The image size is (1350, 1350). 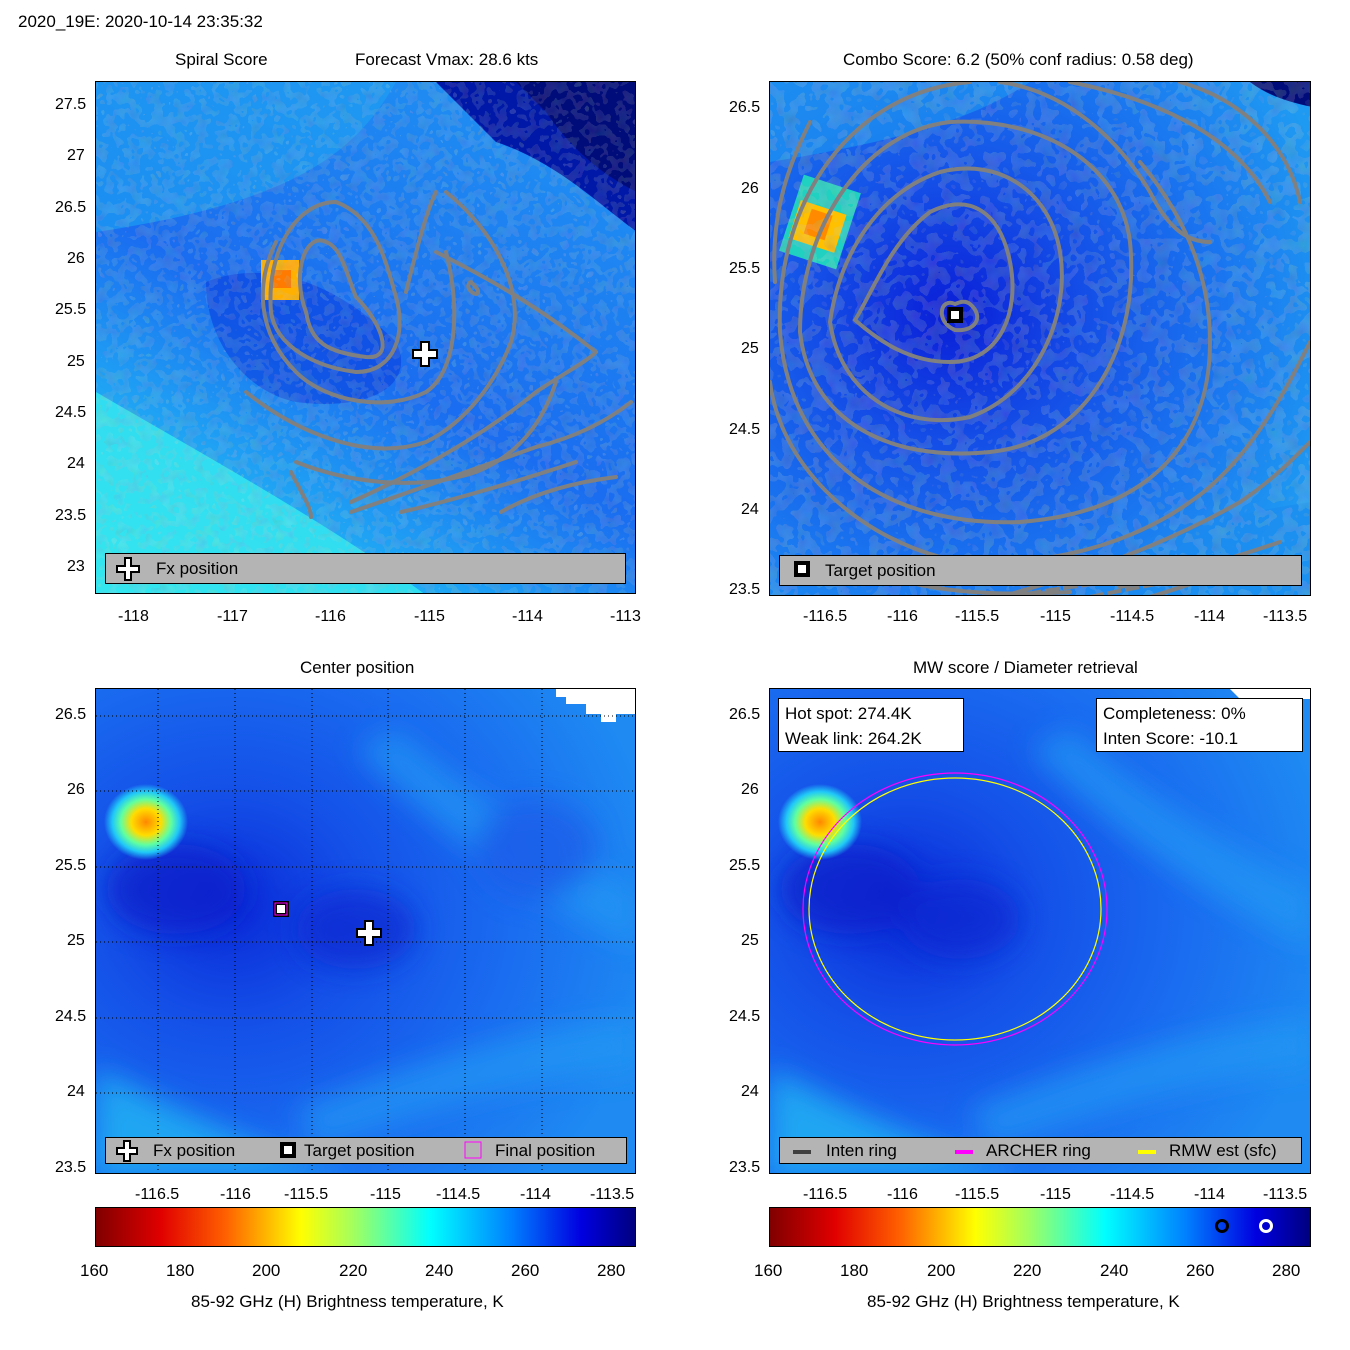 I want to click on ytick: 23, so click(x=76, y=566).